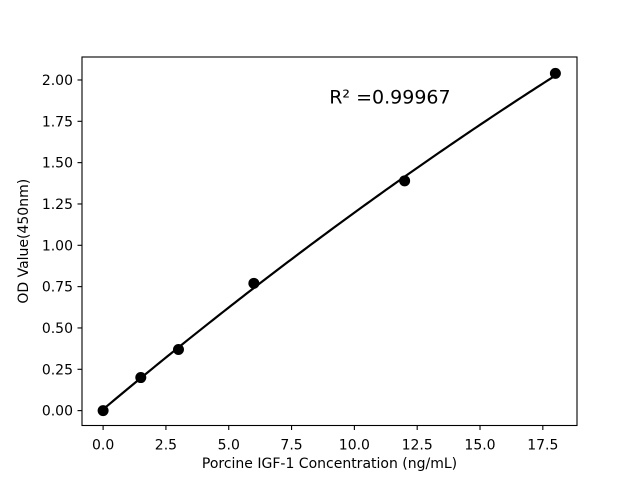 This screenshot has width=640, height=480. What do you see at coordinates (229, 446) in the screenshot?
I see `x-tick-label: 5.0` at bounding box center [229, 446].